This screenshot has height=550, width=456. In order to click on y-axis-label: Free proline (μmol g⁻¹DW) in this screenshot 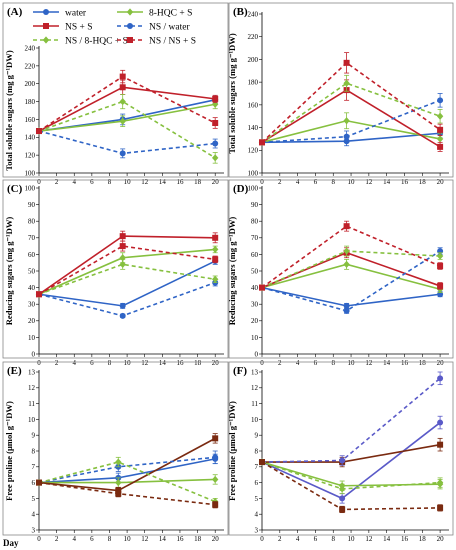, I will do `click(232, 451)`.